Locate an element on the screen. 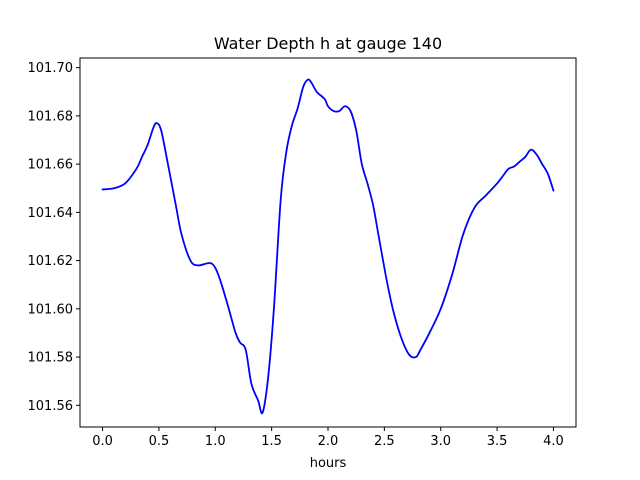  y-tick-label: 101.60 is located at coordinates (51, 309).